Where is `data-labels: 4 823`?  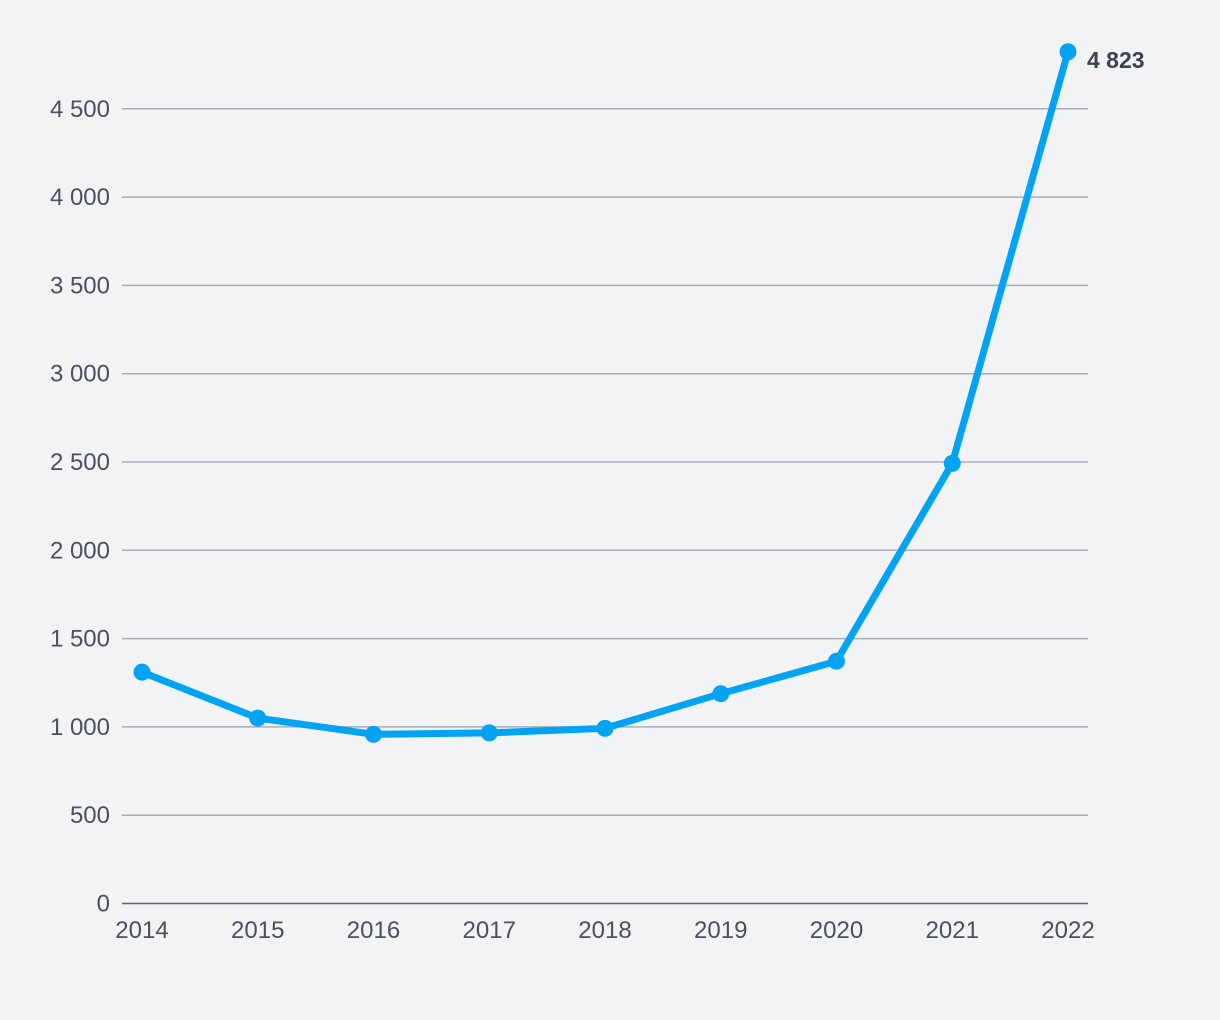 data-labels: 4 823 is located at coordinates (1116, 60).